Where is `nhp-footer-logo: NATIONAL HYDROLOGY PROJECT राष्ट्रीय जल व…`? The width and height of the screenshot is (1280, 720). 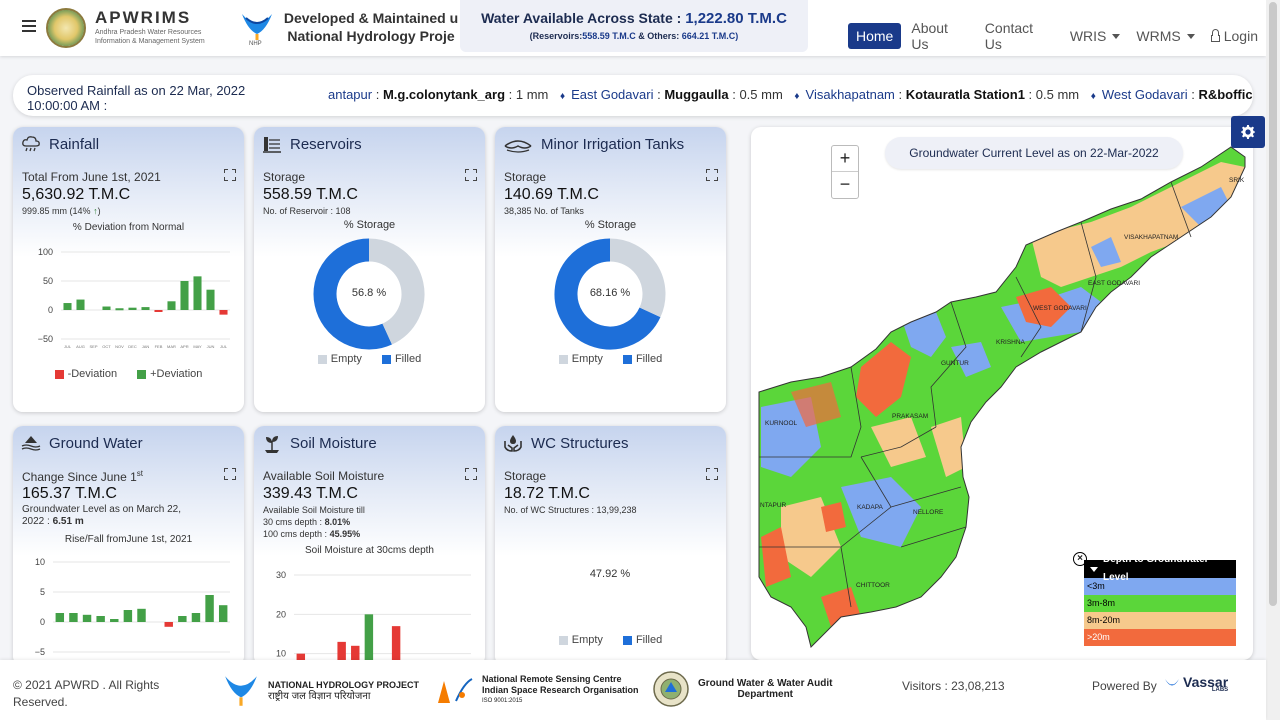 nhp-footer-logo: NATIONAL HYDROLOGY PROJECT राष्ट्रीय जल व… is located at coordinates (320, 691).